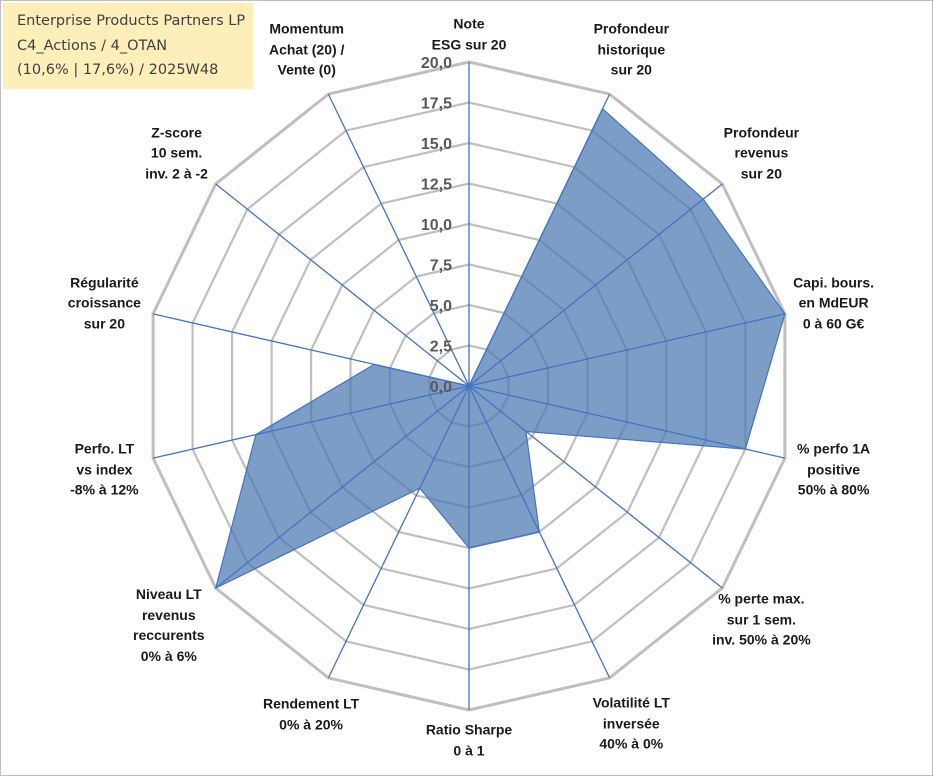 The width and height of the screenshot is (933, 776). I want to click on axis-label-line: positive, so click(834, 468).